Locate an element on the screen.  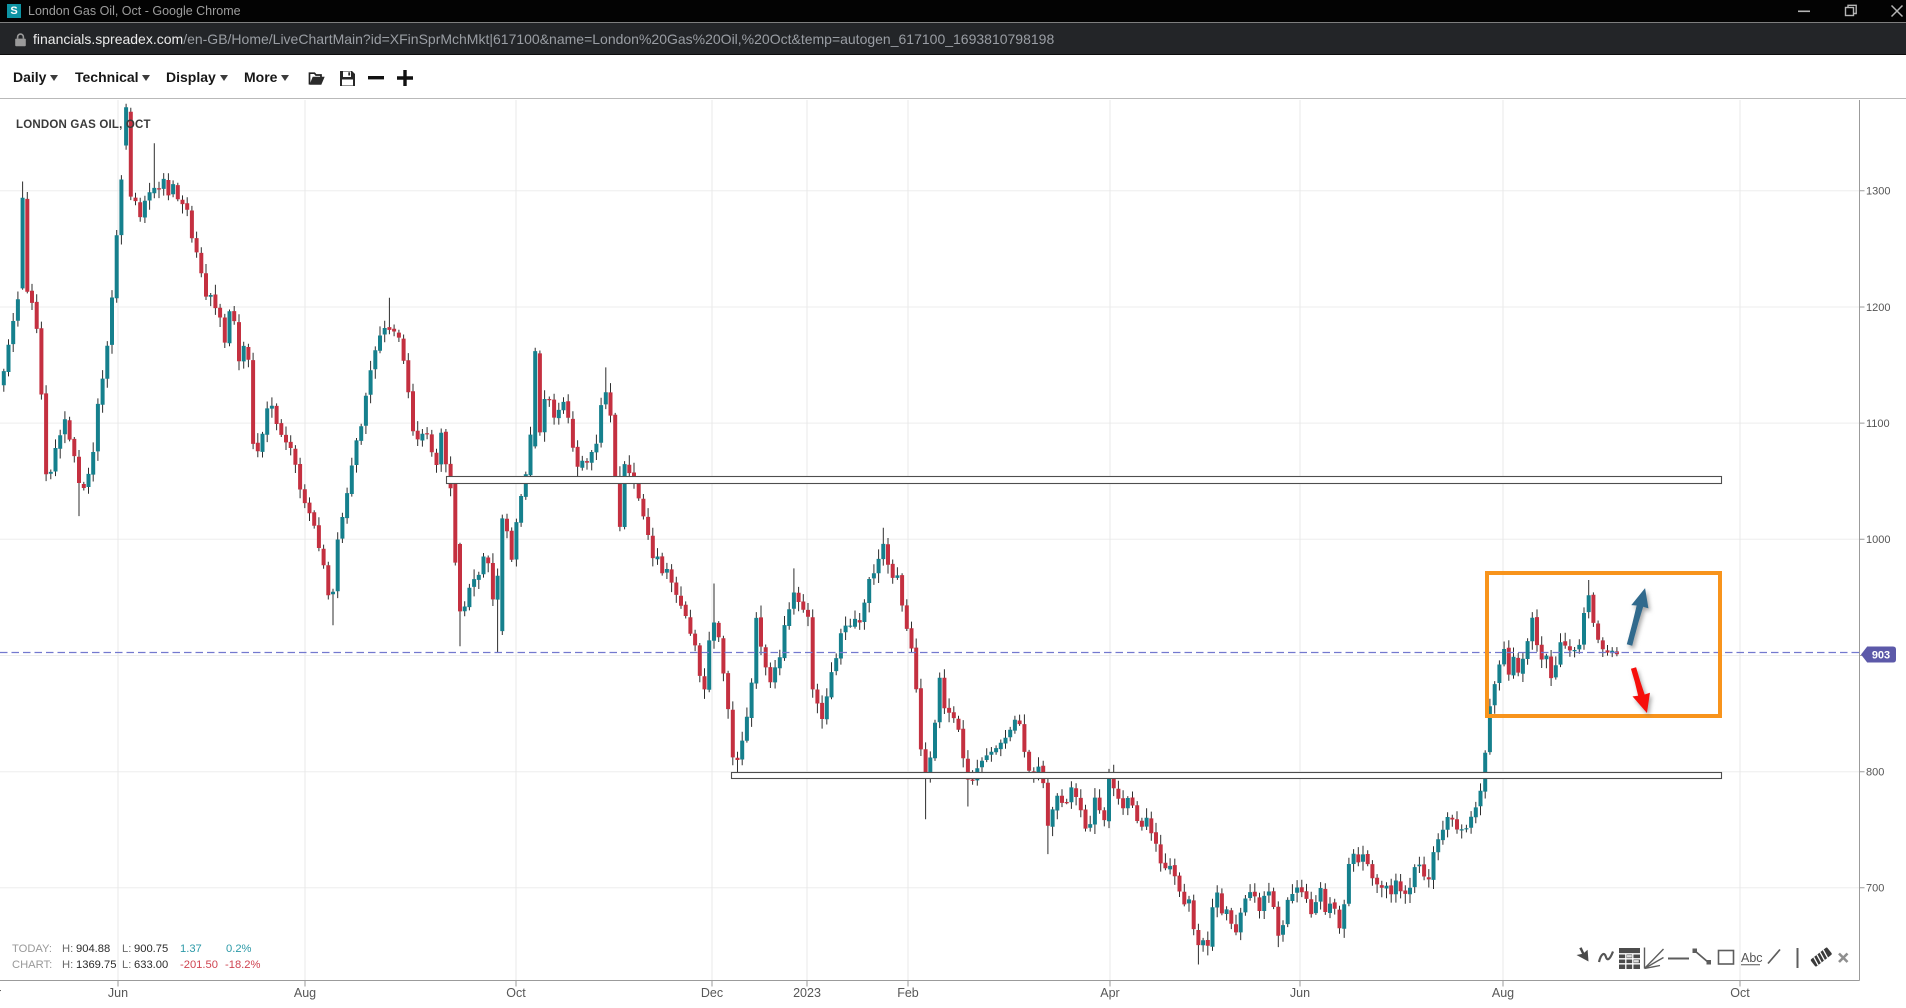
svg-text: Dec is located at coordinates (712, 993).